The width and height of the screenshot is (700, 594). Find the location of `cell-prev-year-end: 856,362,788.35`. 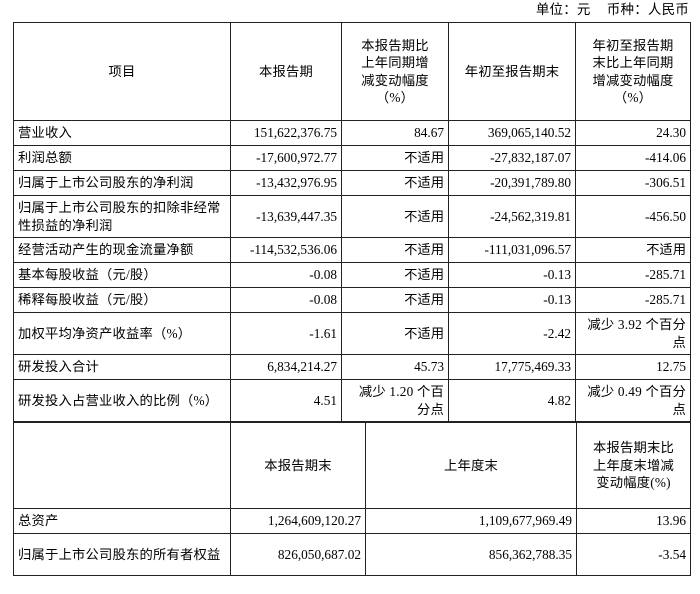

cell-prev-year-end: 856,362,788.35 is located at coordinates (471, 554).